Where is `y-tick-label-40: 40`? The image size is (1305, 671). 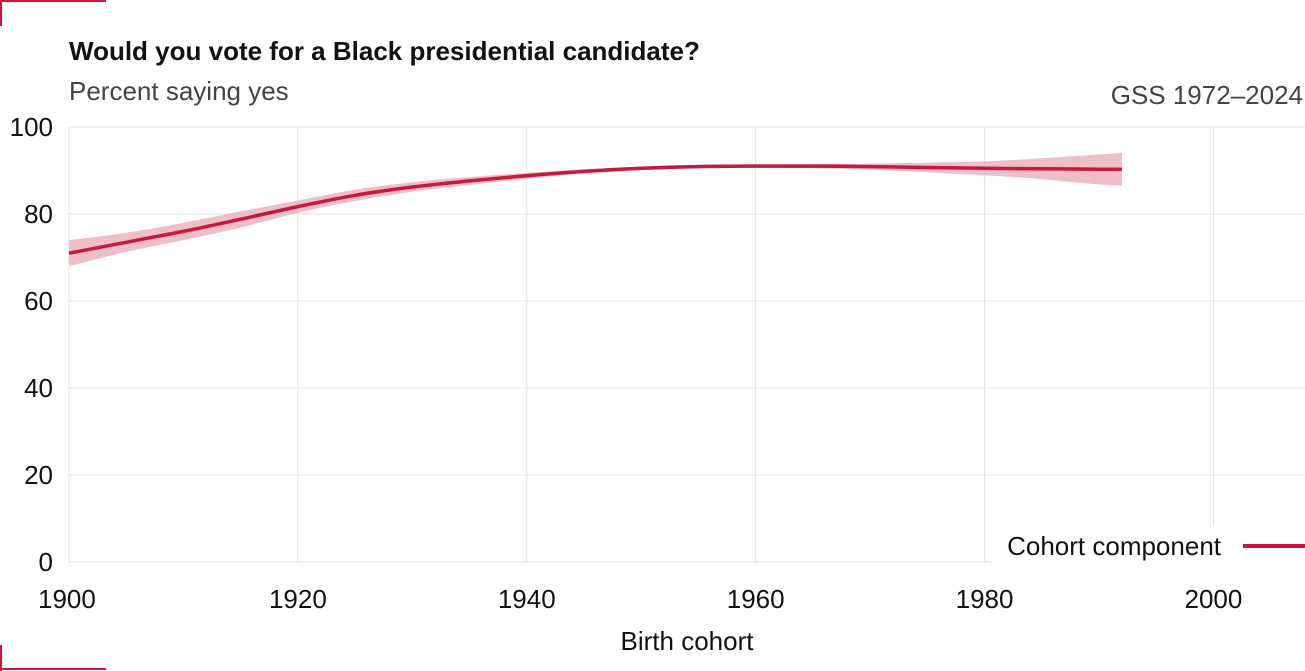 y-tick-label-40: 40 is located at coordinates (38, 388).